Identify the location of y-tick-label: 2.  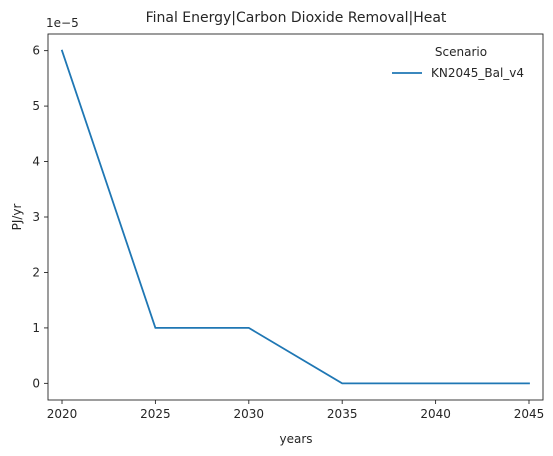
(36, 272).